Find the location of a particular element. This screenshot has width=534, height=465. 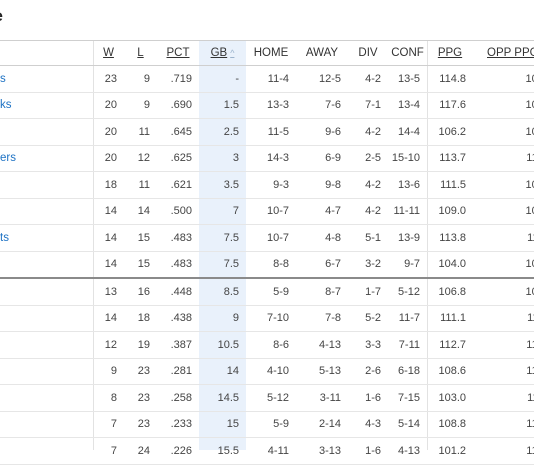

cell-pct: .281 is located at coordinates (181, 371).